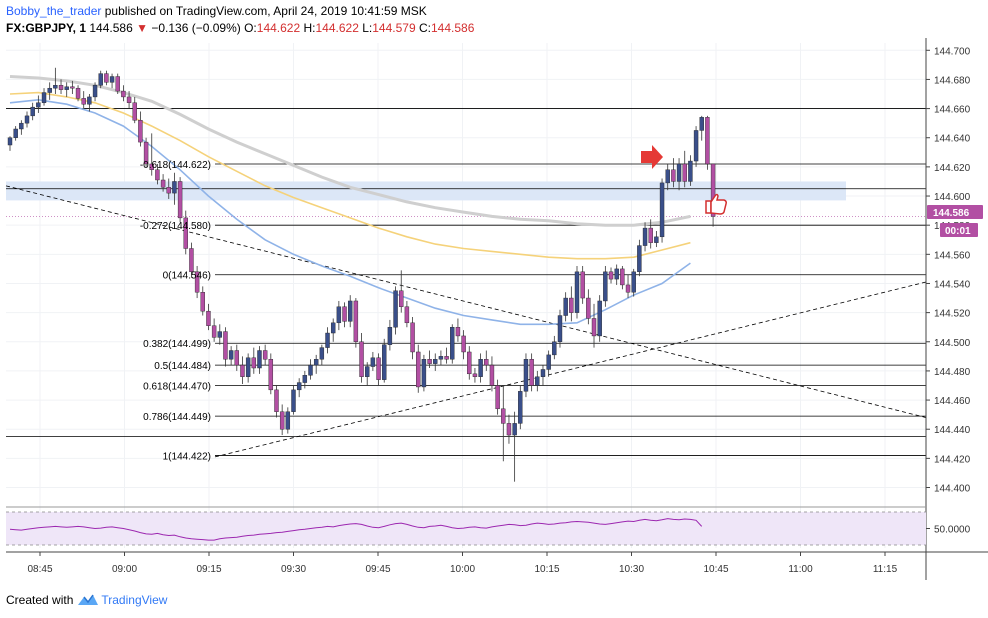  Describe the element at coordinates (208, 569) in the screenshot. I see `x-tick-label: 09:15` at that location.